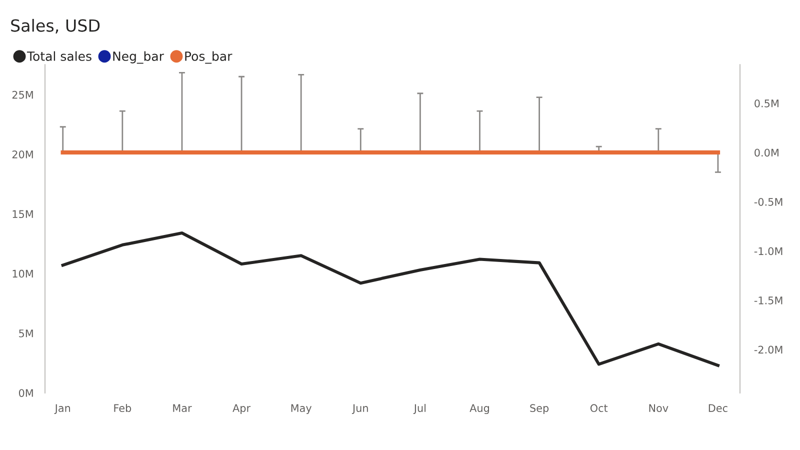  I want to click on x-tick-label: Feb, so click(123, 408).